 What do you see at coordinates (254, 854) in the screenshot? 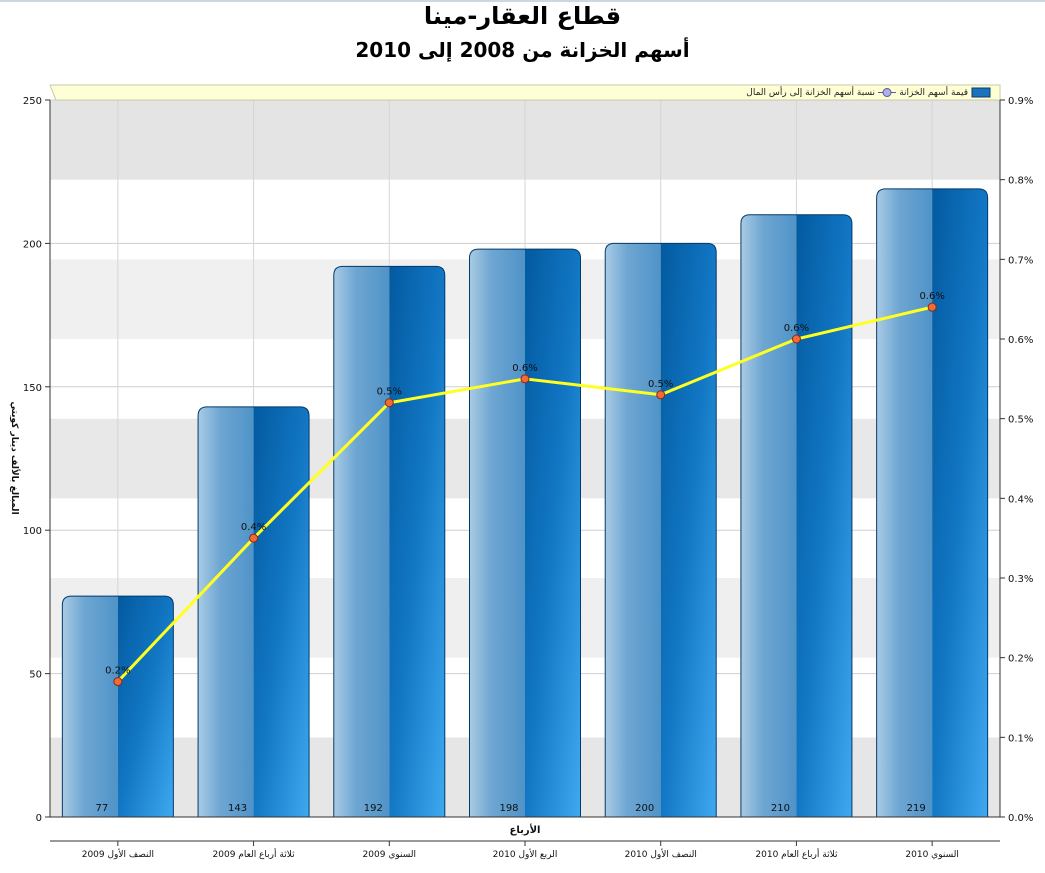
I see `x-tick-label: ثلاثة أرباع العام 2009` at bounding box center [254, 854].